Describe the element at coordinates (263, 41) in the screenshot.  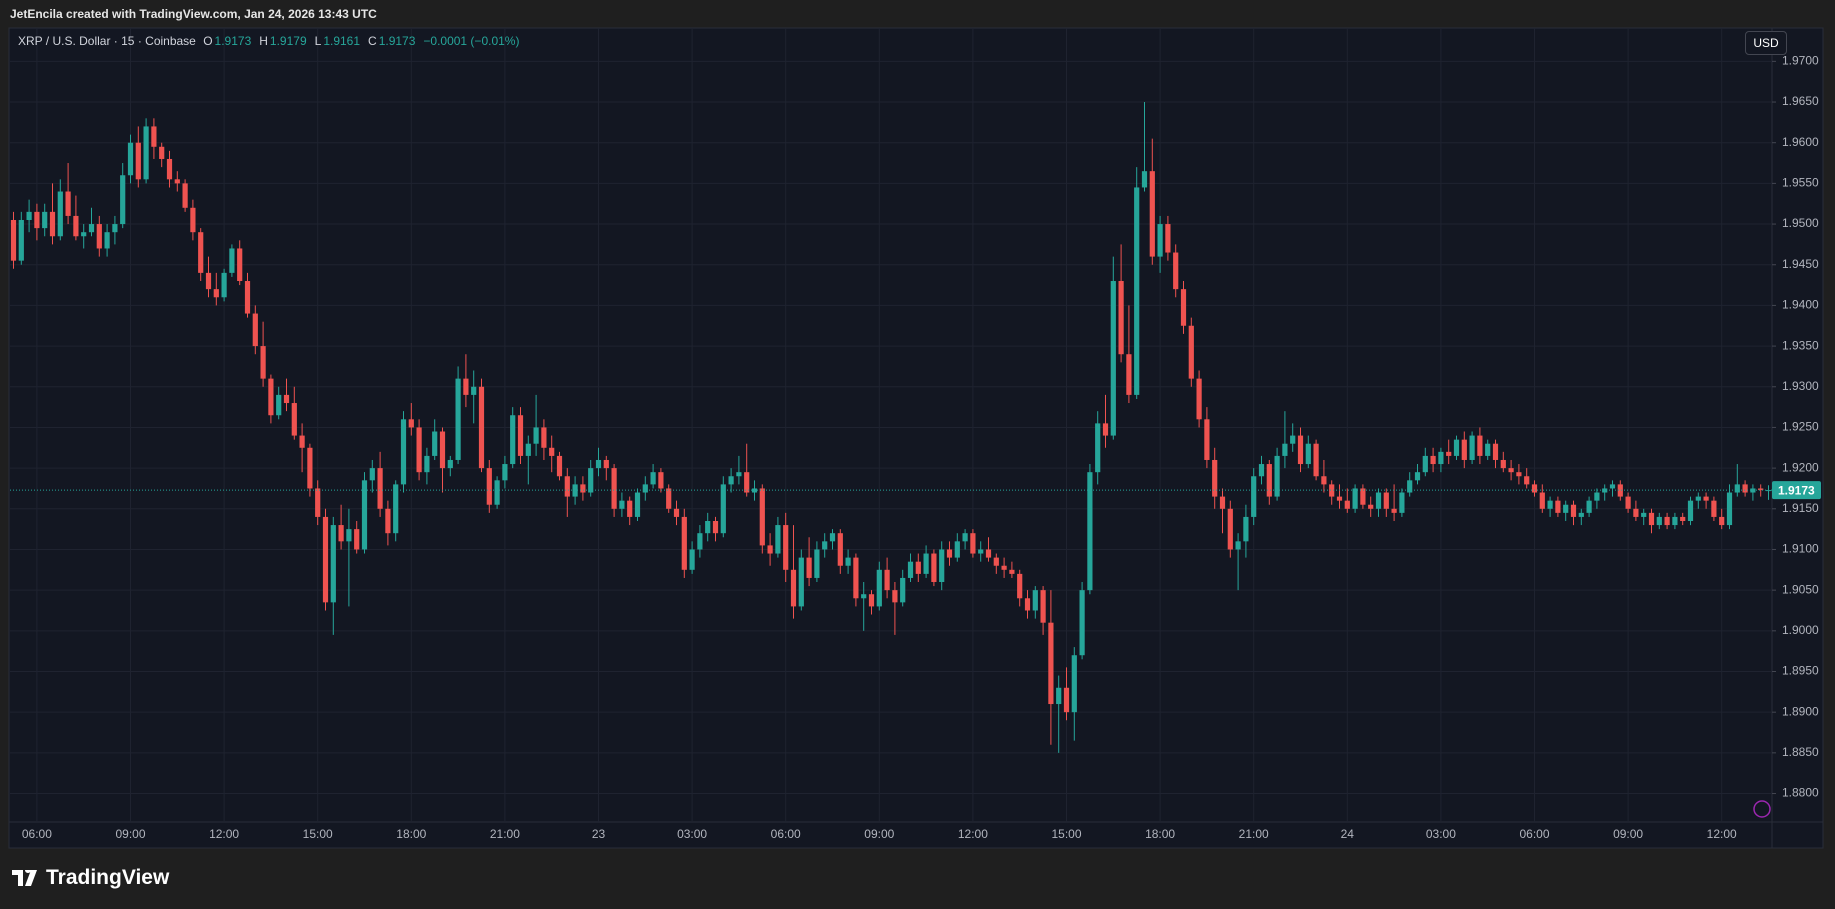
I see `ohlc-key: H` at that location.